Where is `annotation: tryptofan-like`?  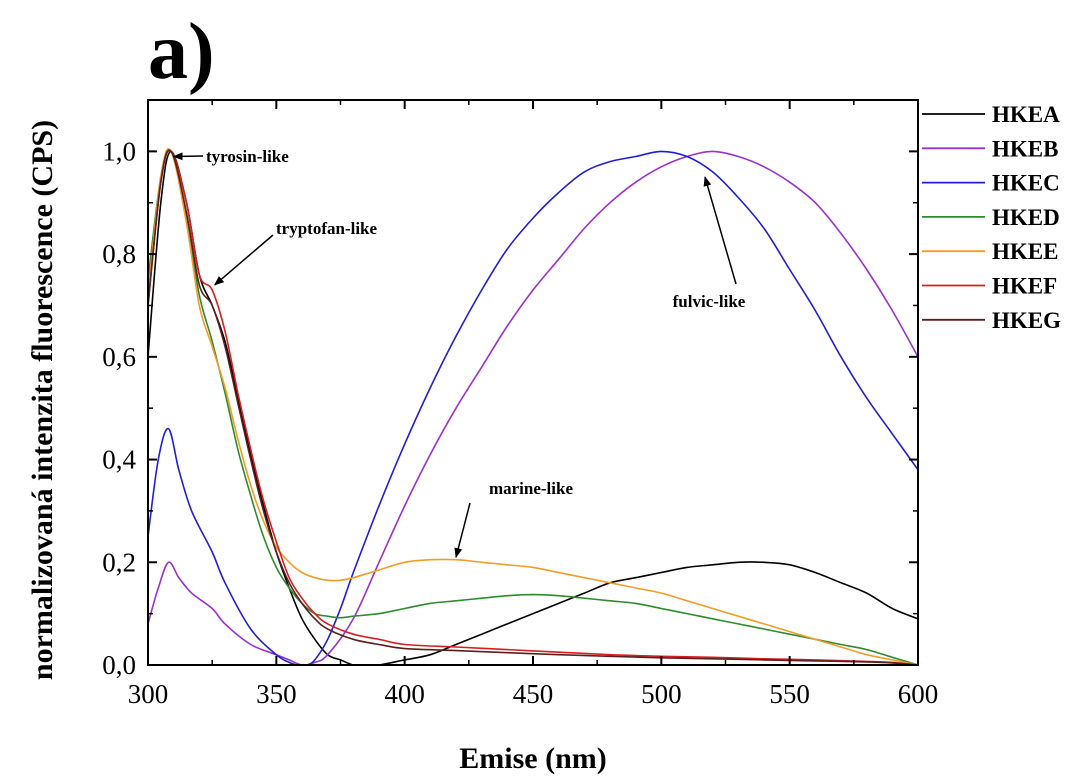
annotation: tryptofan-like is located at coordinates (295, 252).